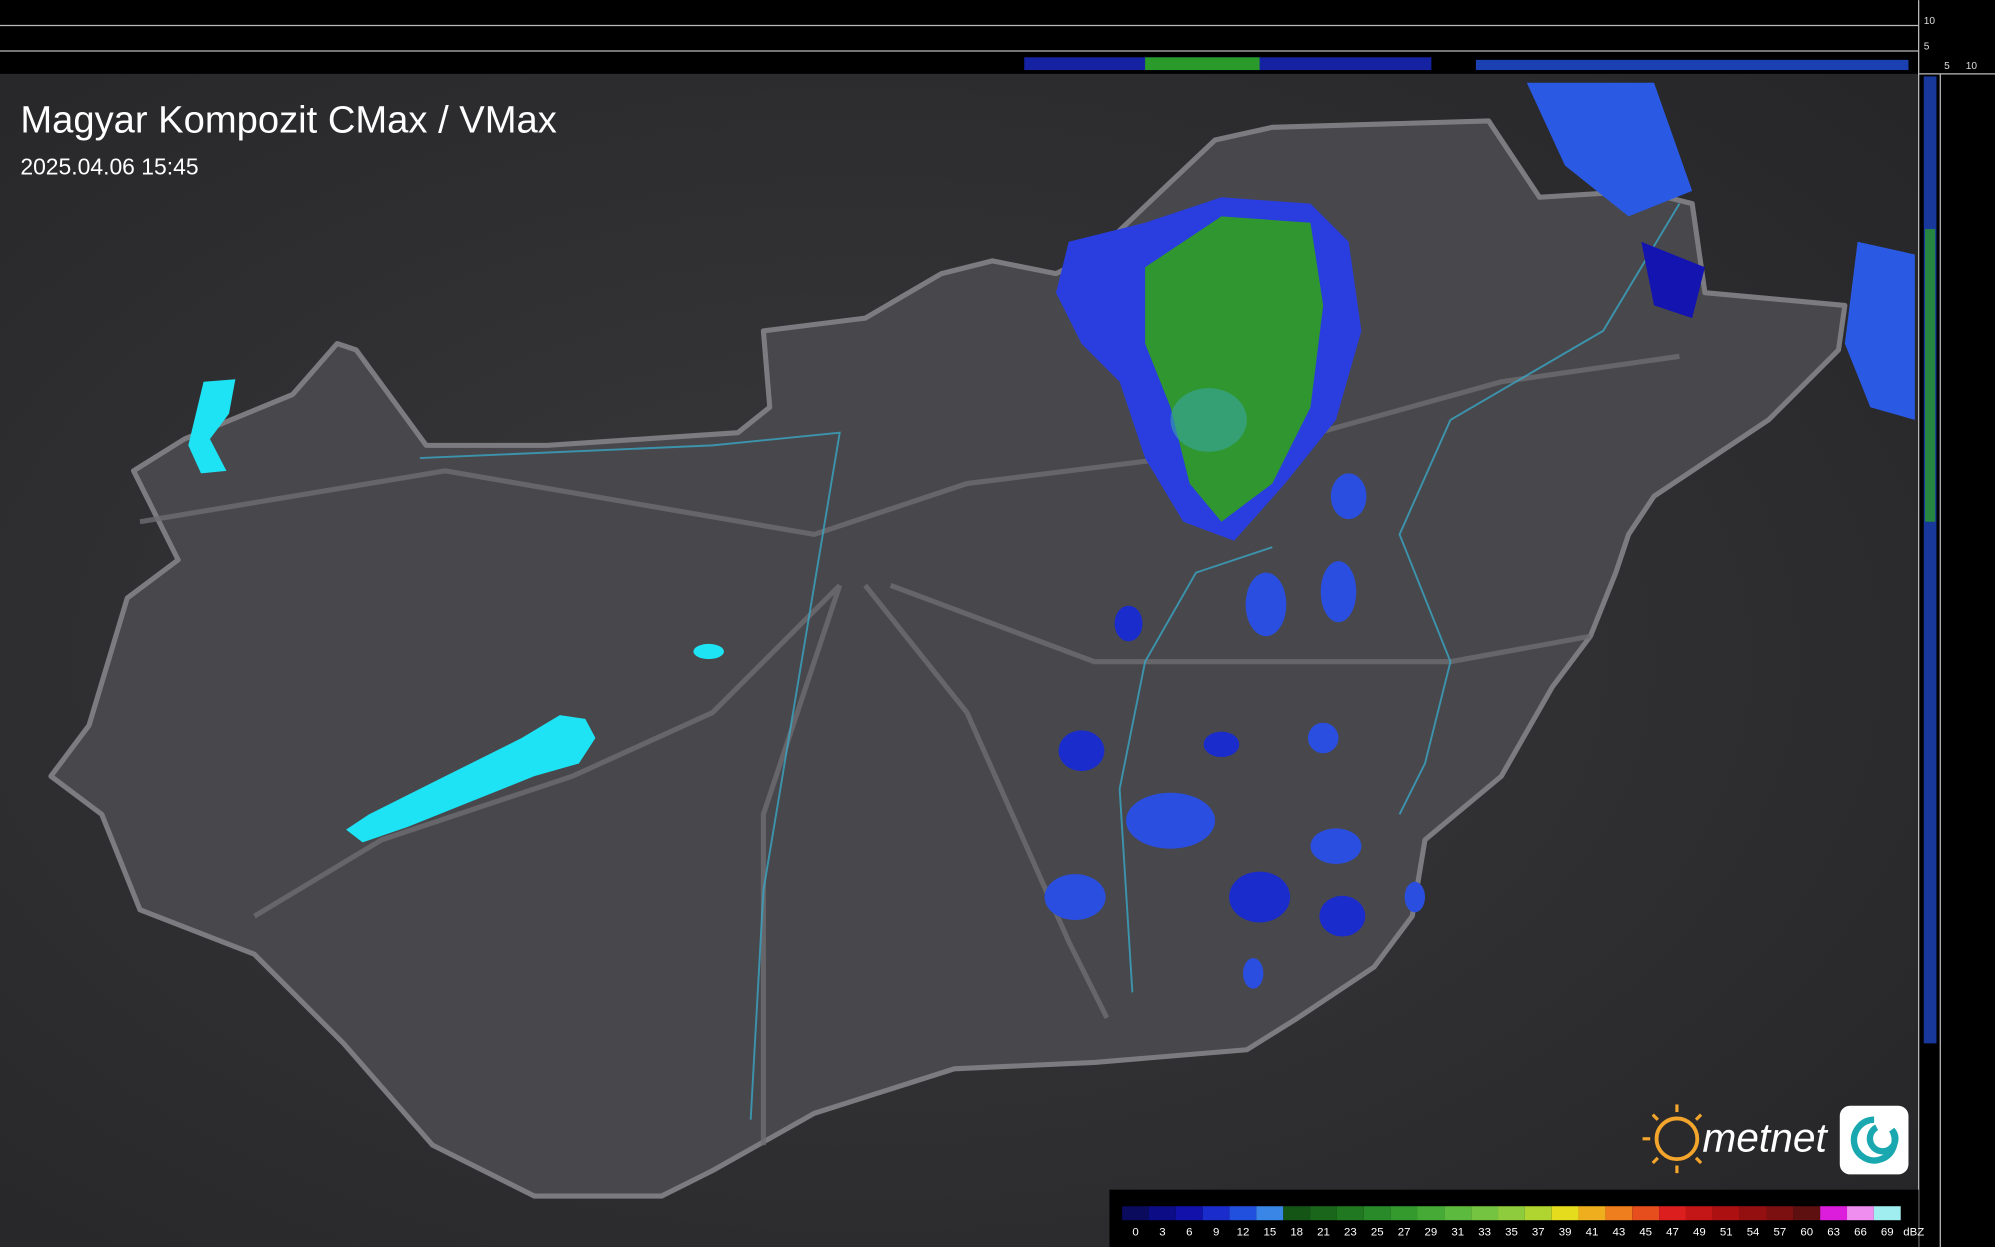 This screenshot has height=1247, width=1995. I want to click on legend-label: 18, so click(1296, 1232).